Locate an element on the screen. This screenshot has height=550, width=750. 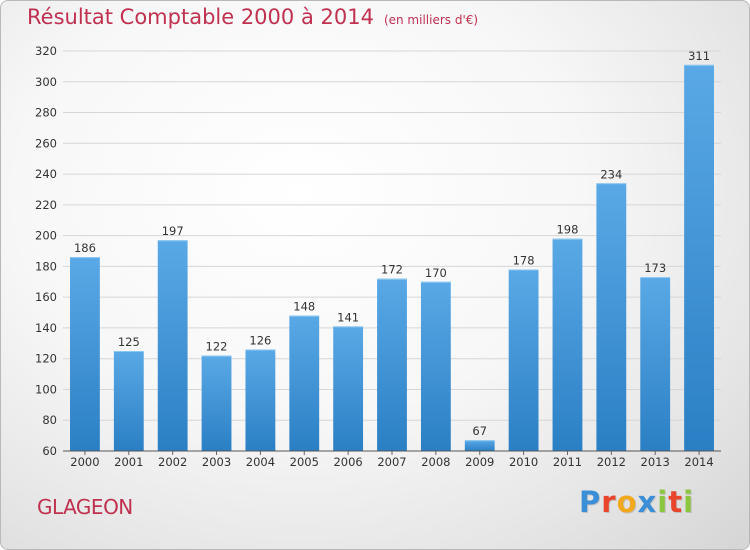
data-label: 67 is located at coordinates (479, 431).